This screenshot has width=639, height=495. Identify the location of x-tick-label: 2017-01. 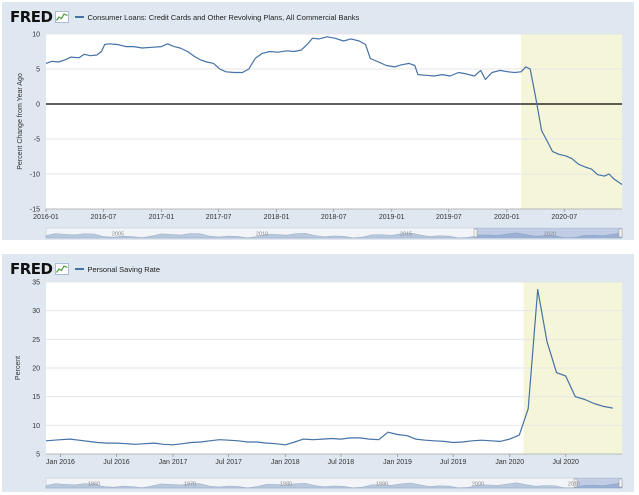
(162, 217).